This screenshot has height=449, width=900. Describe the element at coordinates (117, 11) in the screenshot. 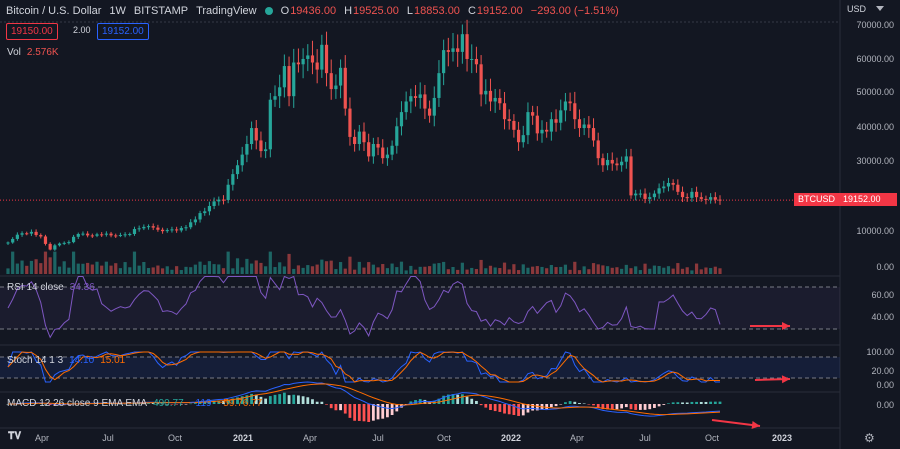

I see `interval-label: 1W` at that location.